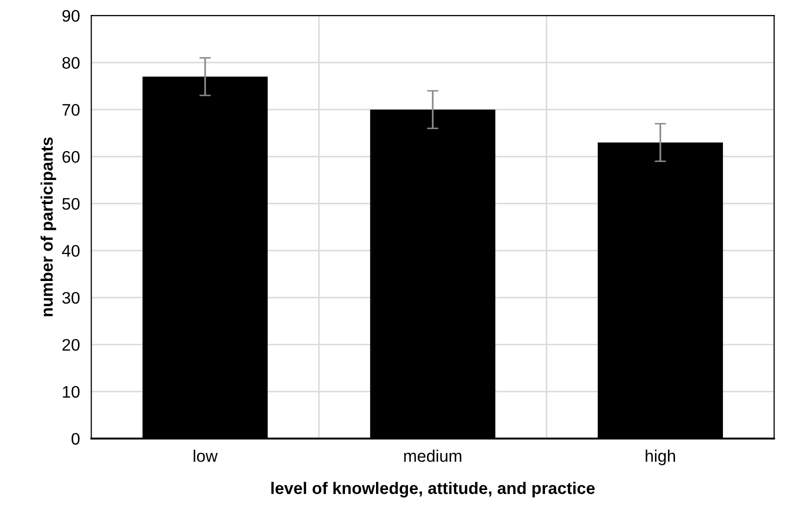 The image size is (794, 519). I want to click on y-axis-title: number of participants, so click(48, 226).